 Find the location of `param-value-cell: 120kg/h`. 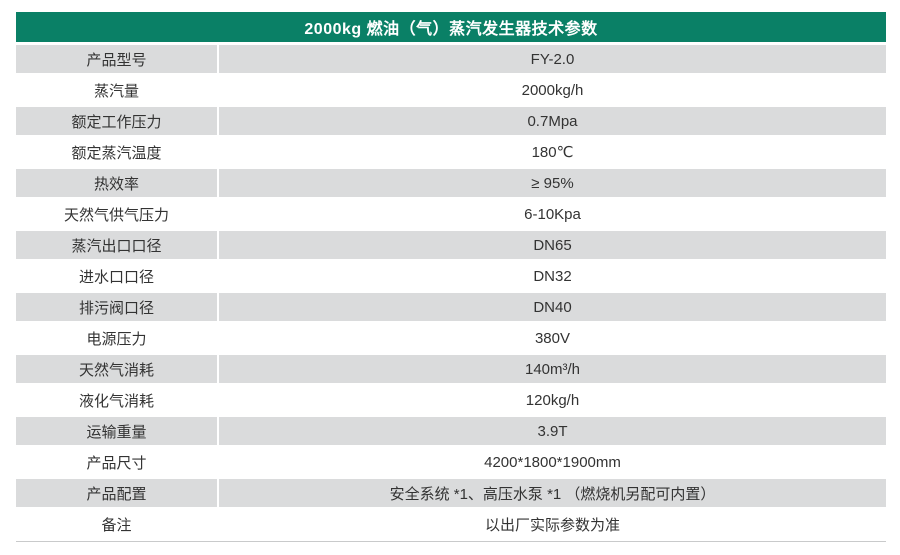

param-value-cell: 120kg/h is located at coordinates (552, 400).